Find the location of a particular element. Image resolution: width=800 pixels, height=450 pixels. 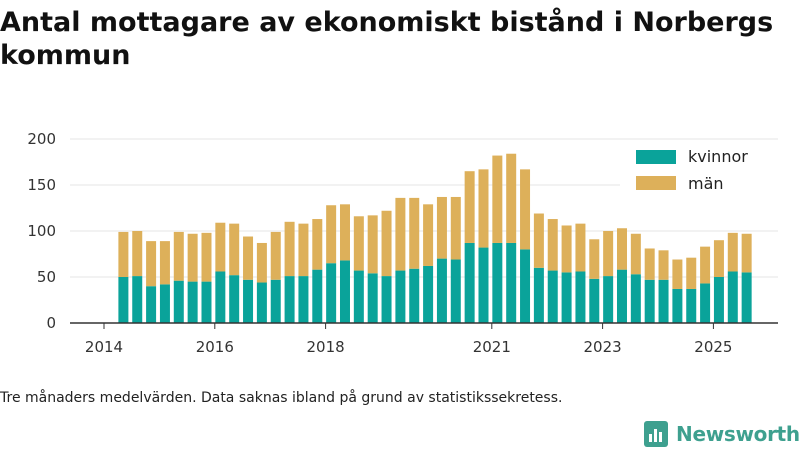

x-tick-label: 2025 is located at coordinates (713, 347).